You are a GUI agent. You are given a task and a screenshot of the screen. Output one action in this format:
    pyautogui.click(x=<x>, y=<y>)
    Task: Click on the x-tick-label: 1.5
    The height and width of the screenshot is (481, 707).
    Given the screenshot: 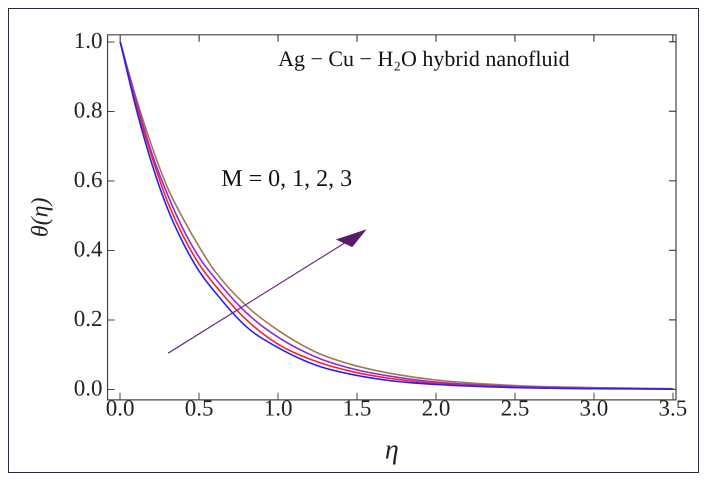 What is the action you would take?
    pyautogui.click(x=357, y=408)
    